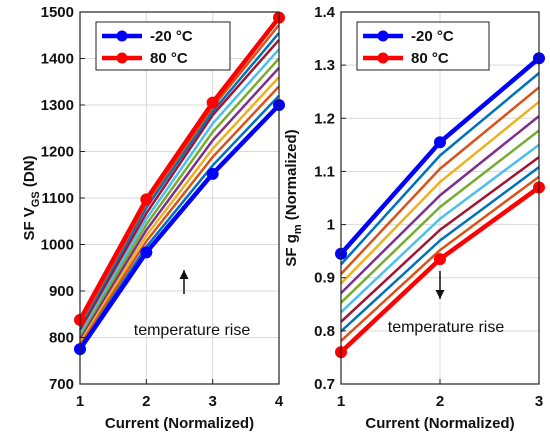  What do you see at coordinates (324, 384) in the screenshot?
I see `y-tick-label: 0.7` at bounding box center [324, 384].